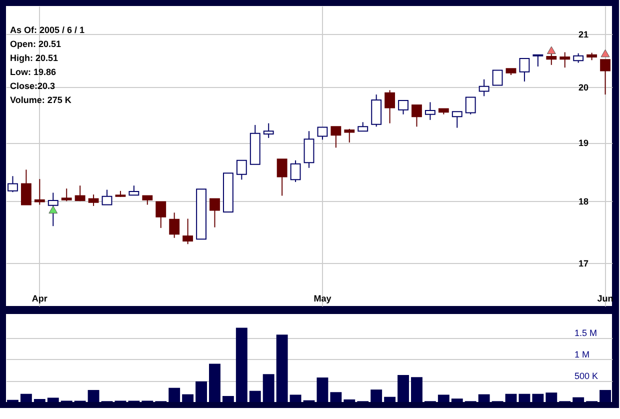  I want to click on x-tick-label: May, so click(323, 299).